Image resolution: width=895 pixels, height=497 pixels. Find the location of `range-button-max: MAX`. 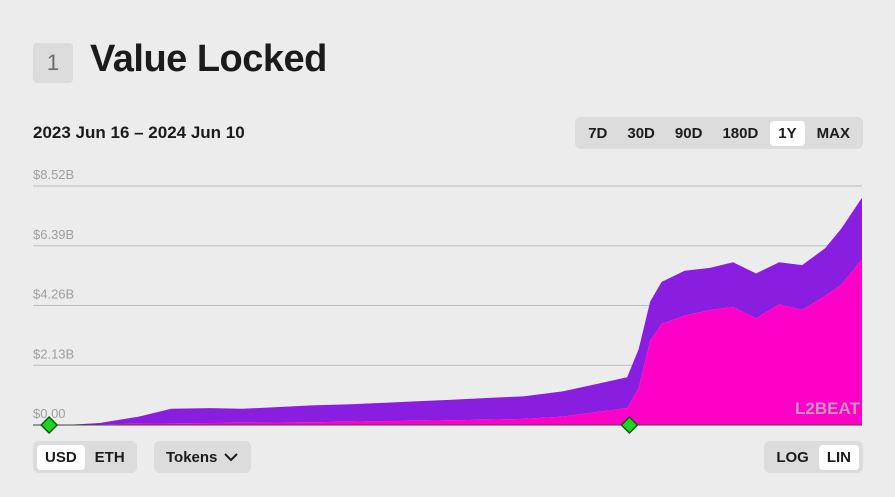

range-button-max: MAX is located at coordinates (833, 133).